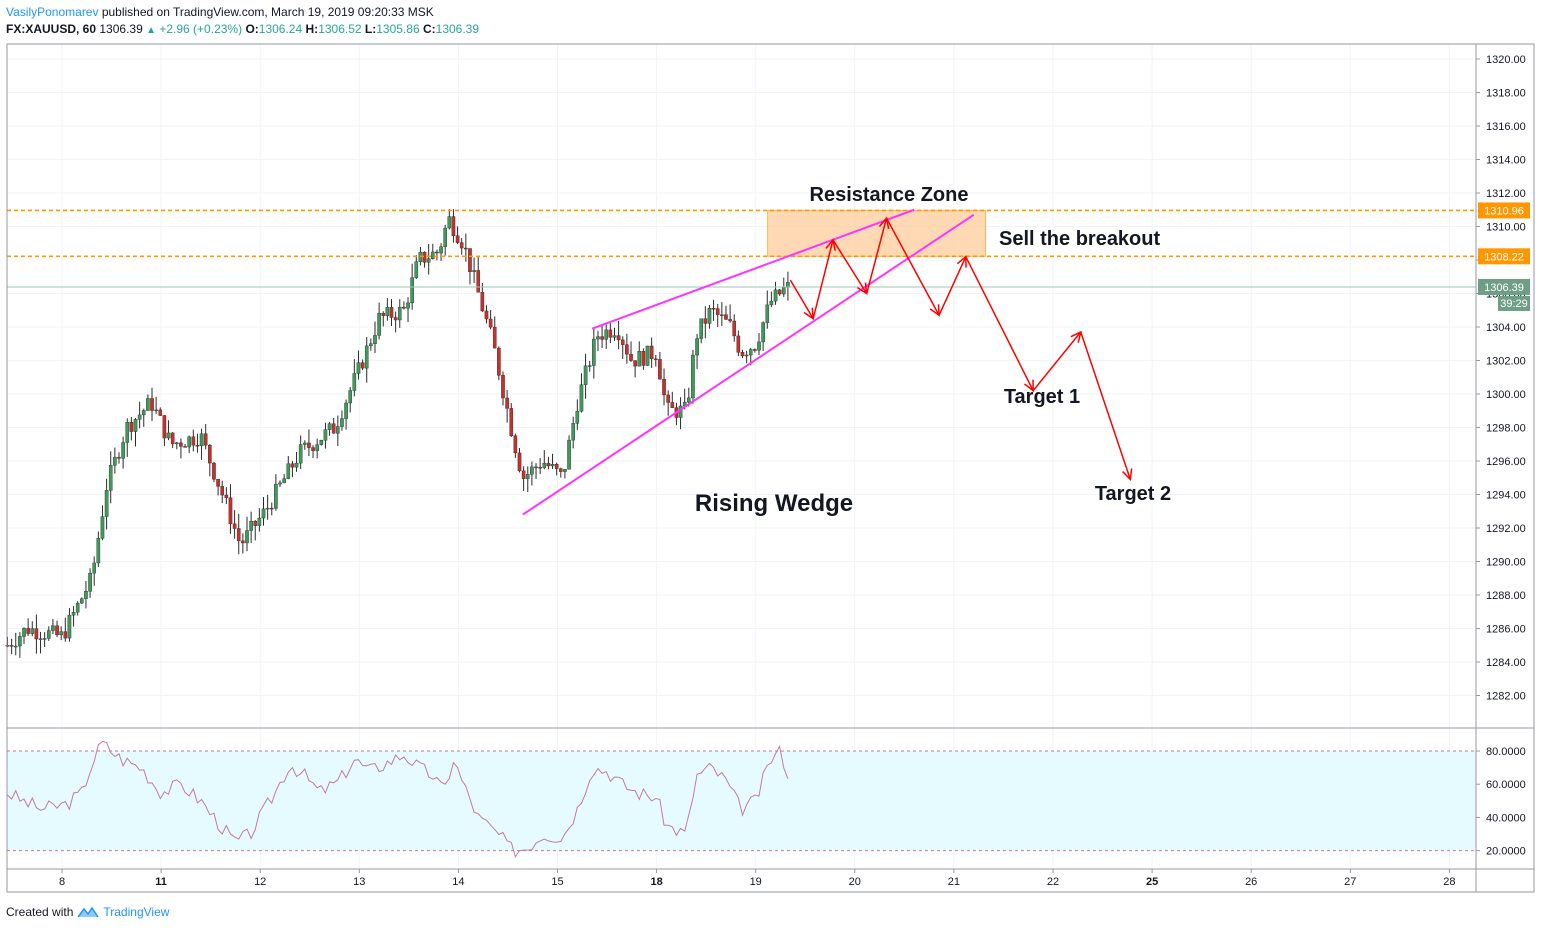 The image size is (1541, 930). I want to click on tradingview-link: TradingView, so click(136, 912).